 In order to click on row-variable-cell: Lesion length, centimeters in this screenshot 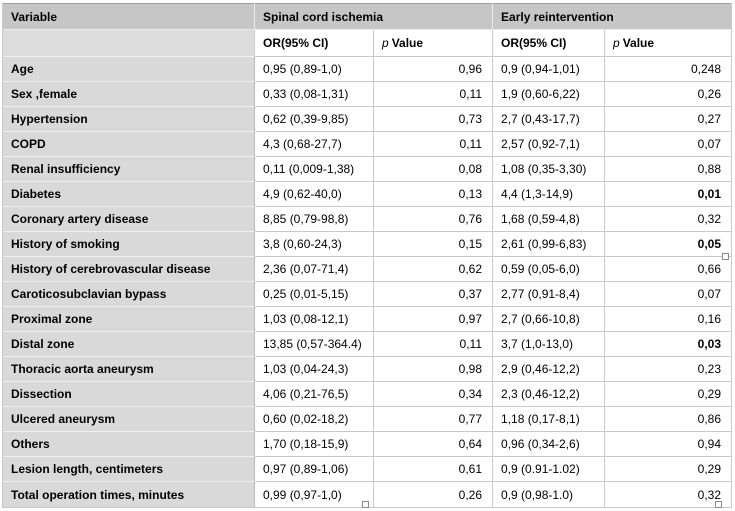, I will do `click(129, 469)`.